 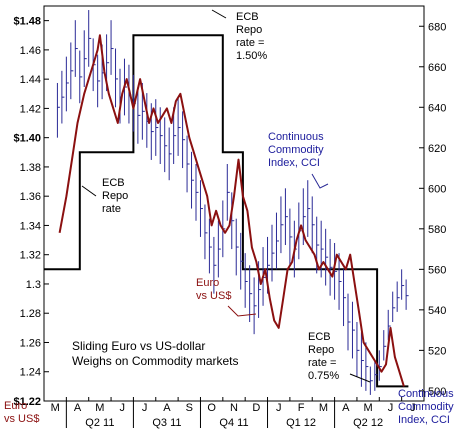 I want to click on left-tick-label: $1.40, so click(x=27, y=139).